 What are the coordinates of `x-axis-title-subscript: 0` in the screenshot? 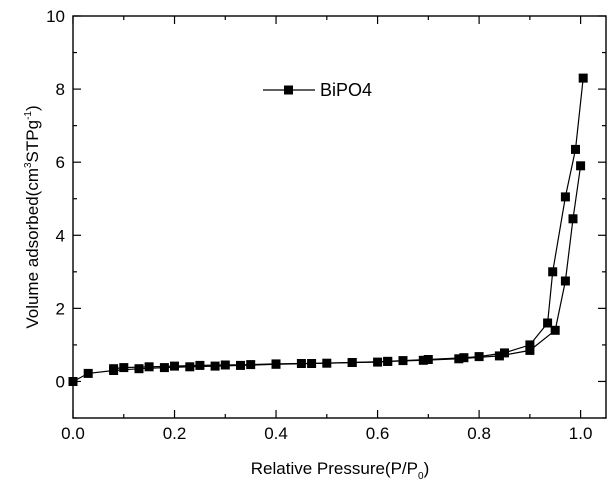 It's located at (421, 476).